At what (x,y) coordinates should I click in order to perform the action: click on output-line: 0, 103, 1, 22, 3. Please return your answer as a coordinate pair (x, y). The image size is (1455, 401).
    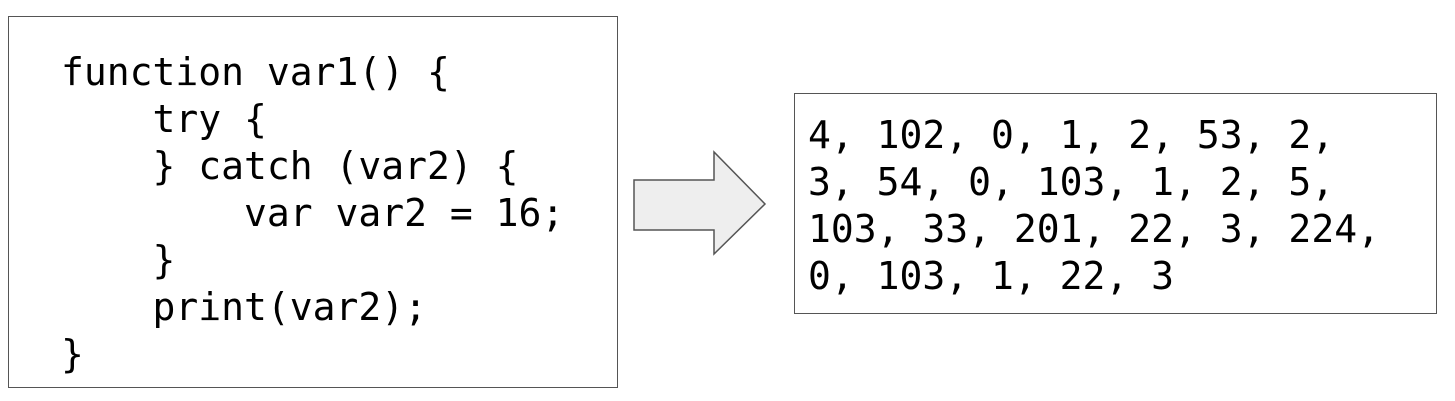
    Looking at the image, I should click on (991, 276).